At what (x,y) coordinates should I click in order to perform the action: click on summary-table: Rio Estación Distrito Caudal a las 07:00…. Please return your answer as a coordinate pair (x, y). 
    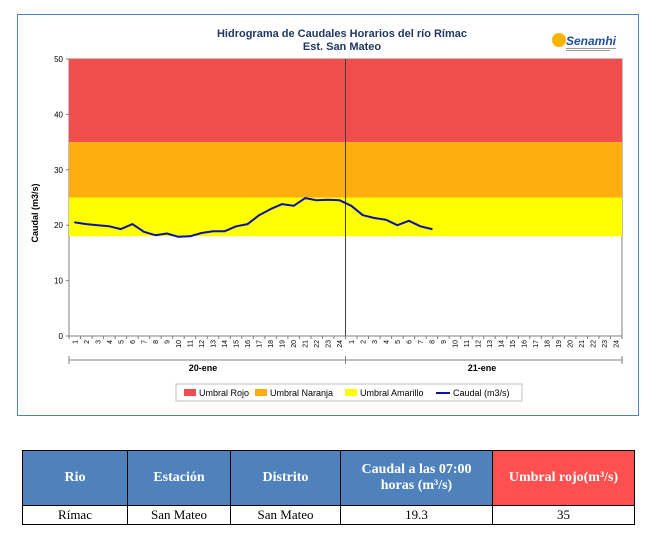
    Looking at the image, I should click on (328, 487).